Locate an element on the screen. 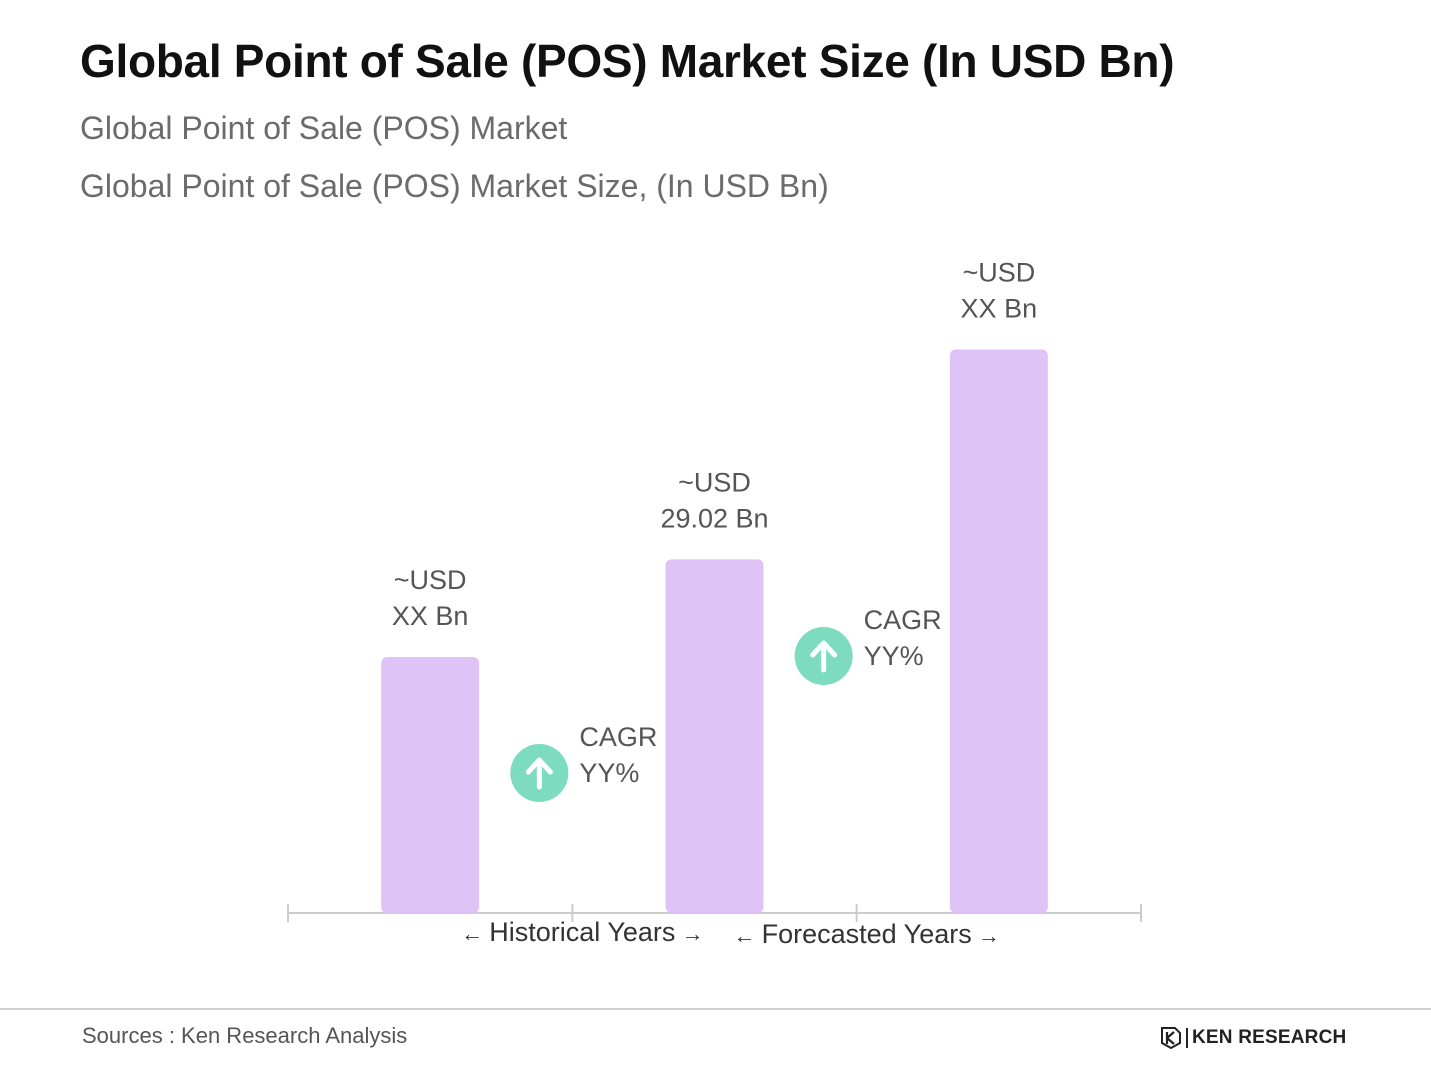 The image size is (1431, 1073). chart-subtitle: Global Point of Sale (POS) Market is located at coordinates (324, 128).